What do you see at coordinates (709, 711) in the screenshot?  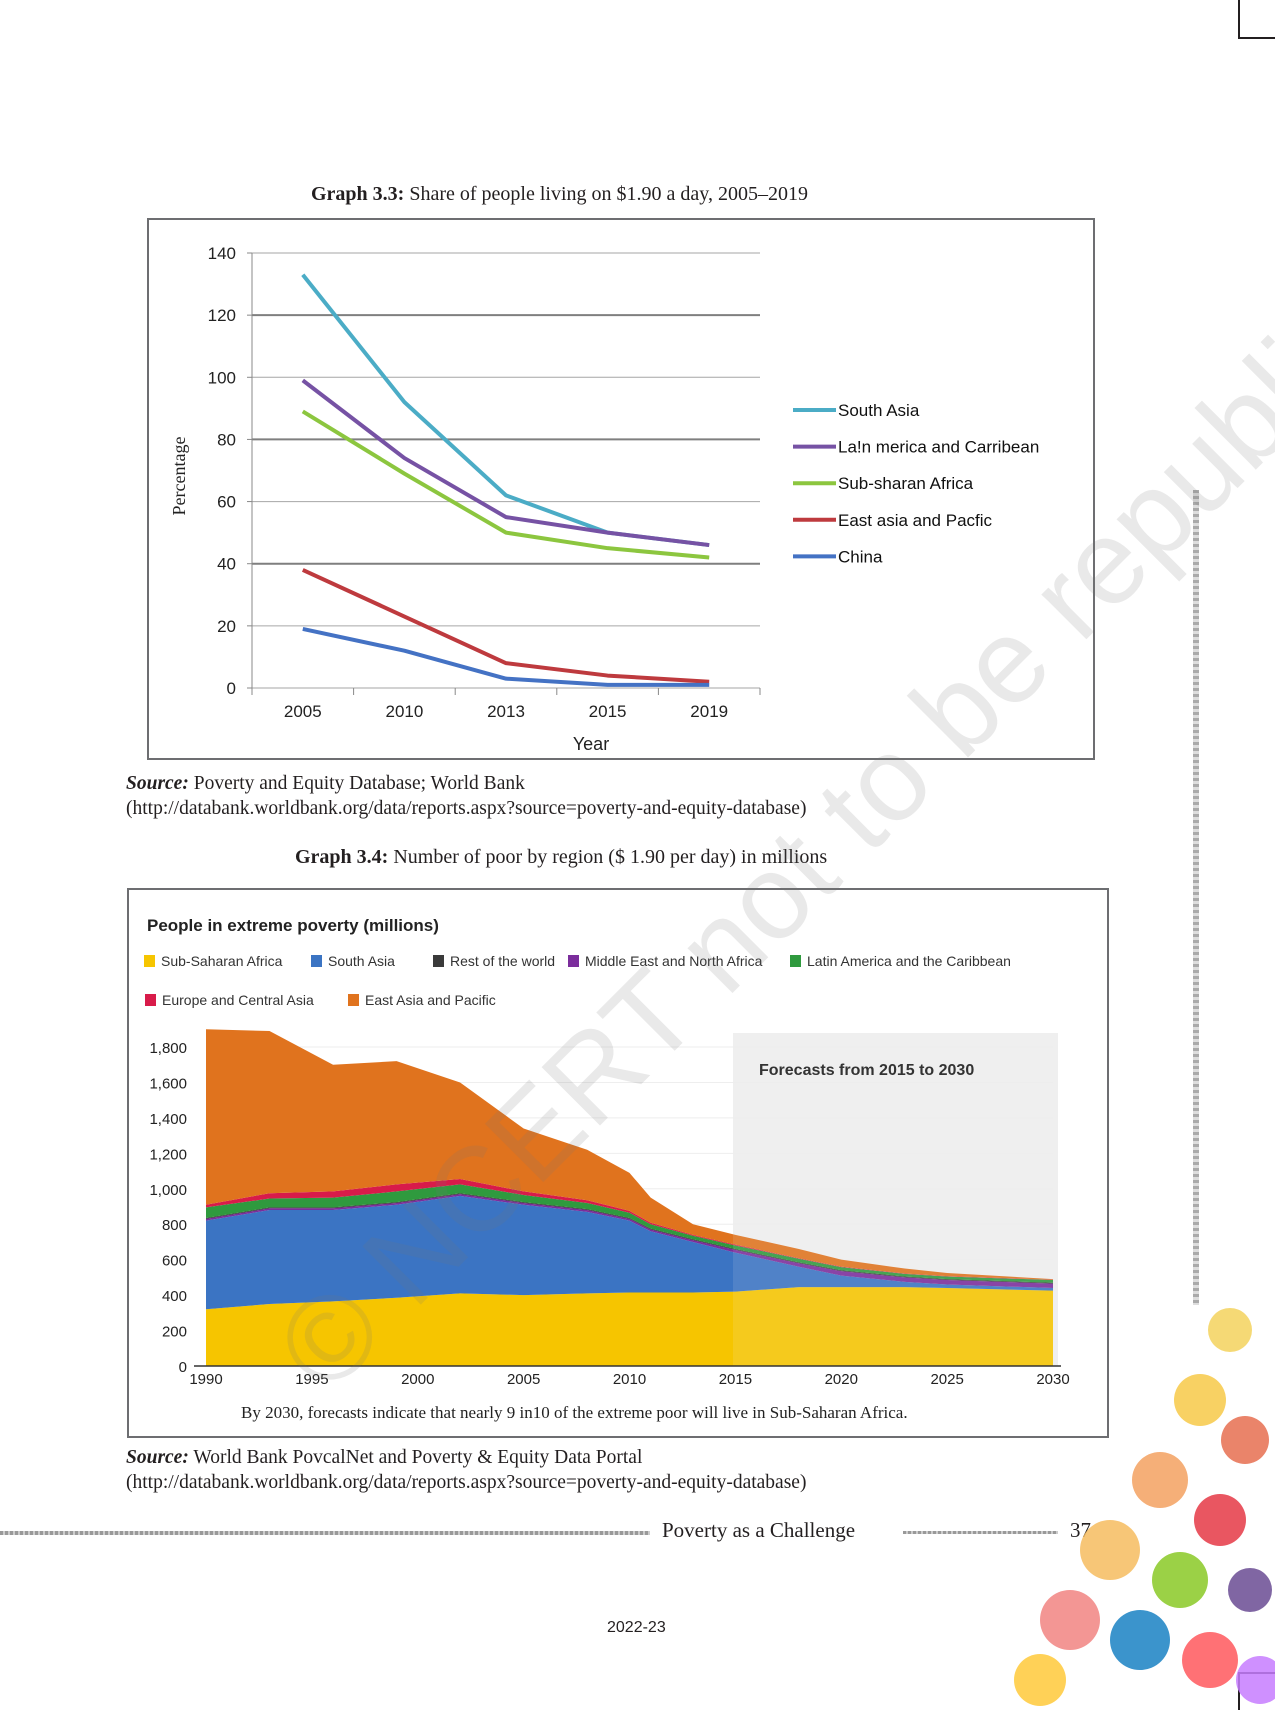 I see `x-tick-label: 2019` at bounding box center [709, 711].